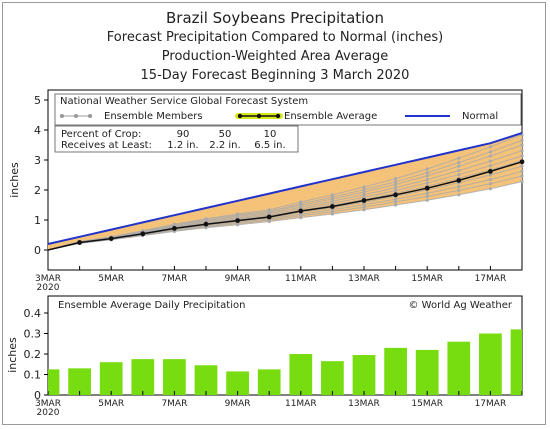 The width and height of the screenshot is (550, 429). I want to click on percent-row-label: Percent of Crop:, so click(101, 134).